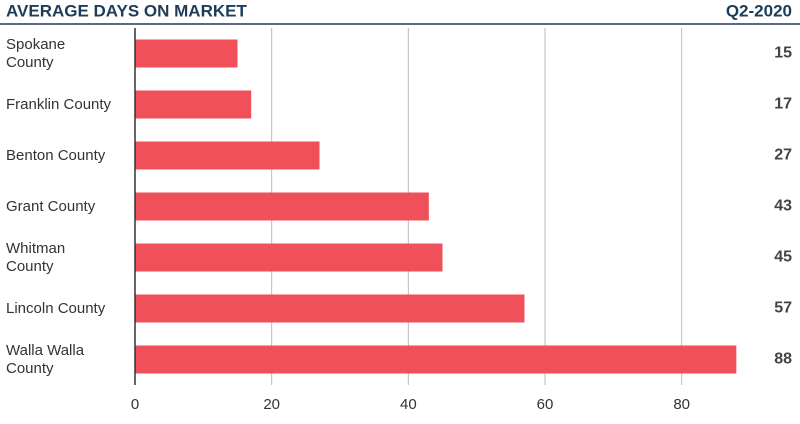  What do you see at coordinates (51, 206) in the screenshot?
I see `category-label: Grant County` at bounding box center [51, 206].